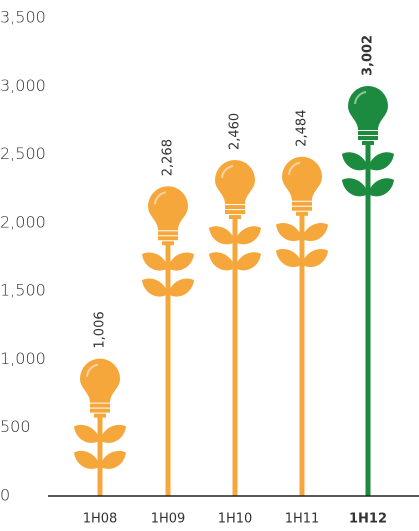 This screenshot has width=419, height=531. What do you see at coordinates (23, 17) in the screenshot?
I see `y-tick-label: 3,500` at bounding box center [23, 17].